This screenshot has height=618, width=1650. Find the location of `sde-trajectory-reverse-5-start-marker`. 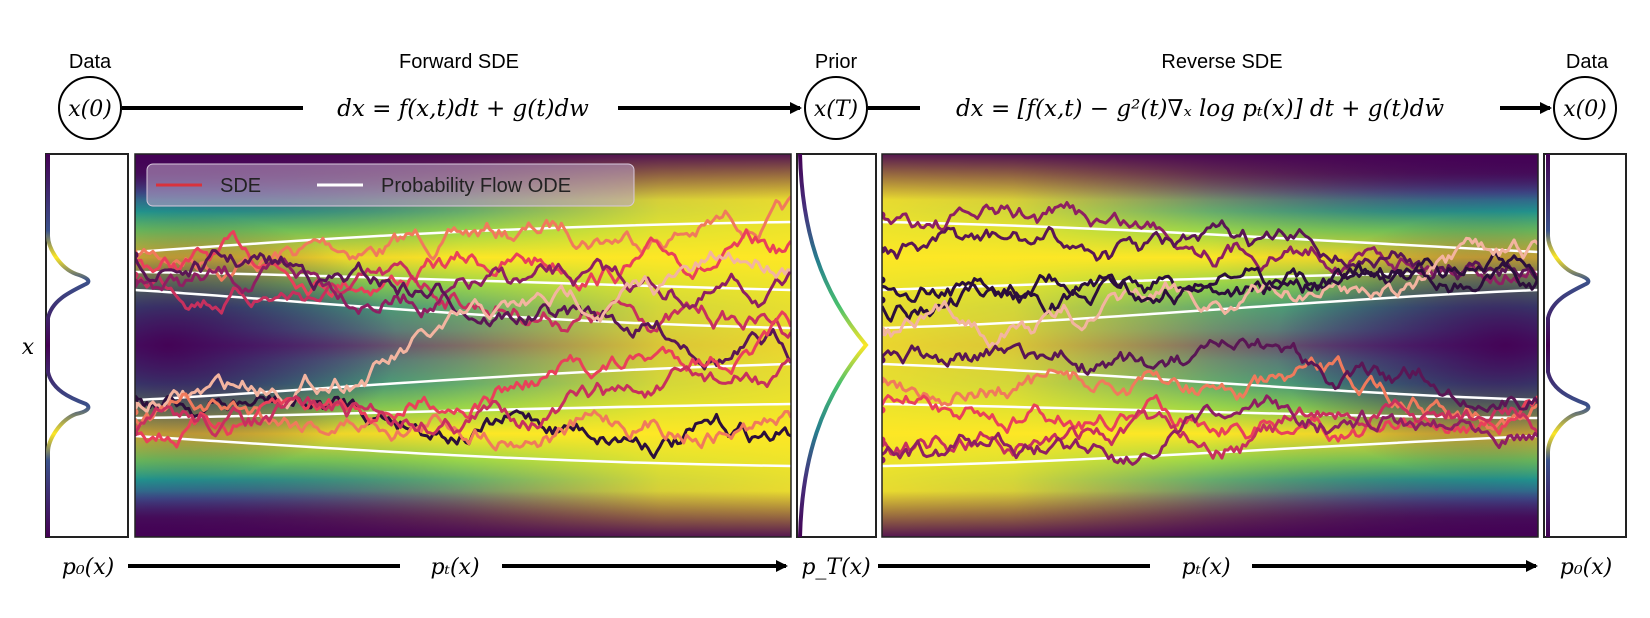

sde-trajectory-reverse-5-start-marker is located at coordinates (884, 380).